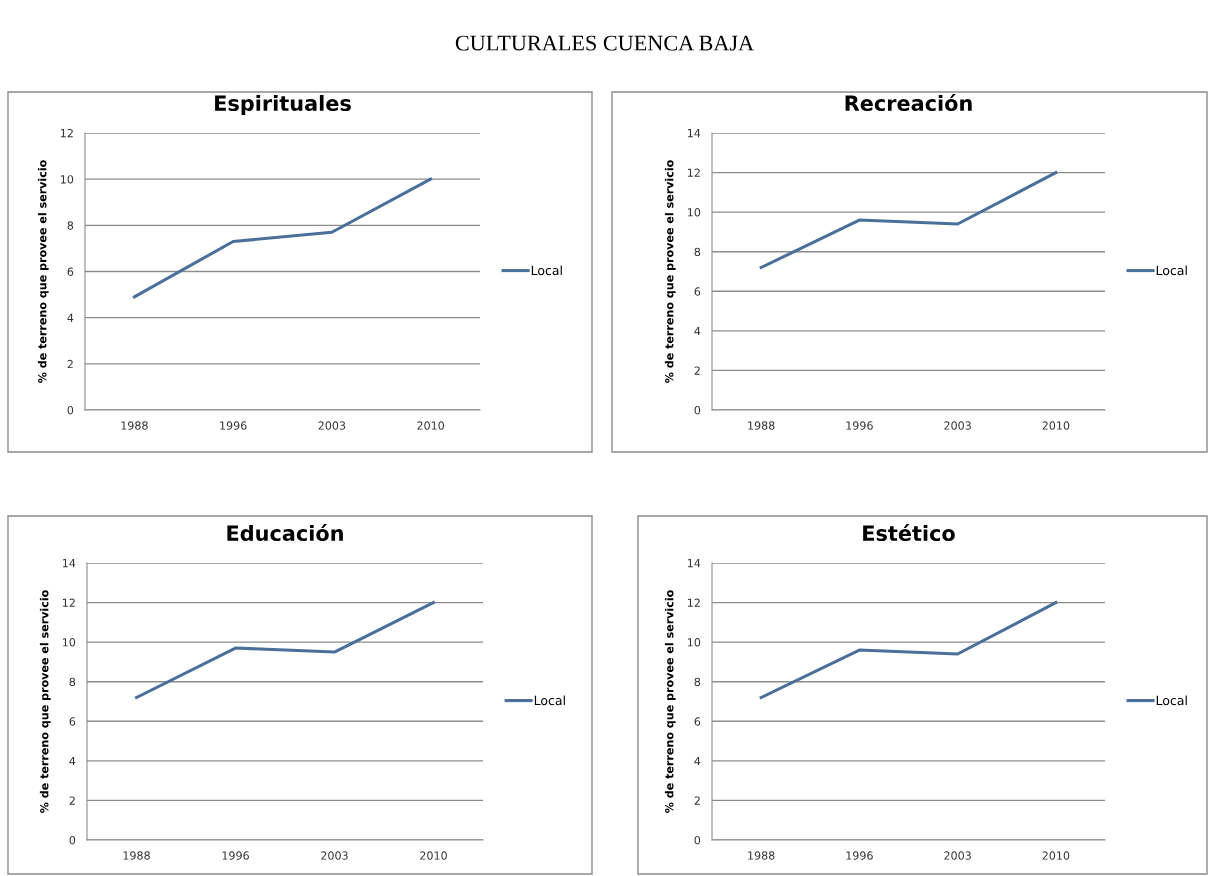 The width and height of the screenshot is (1209, 876). Describe the element at coordinates (283, 105) in the screenshot. I see `chart-title: Espirituales` at that location.